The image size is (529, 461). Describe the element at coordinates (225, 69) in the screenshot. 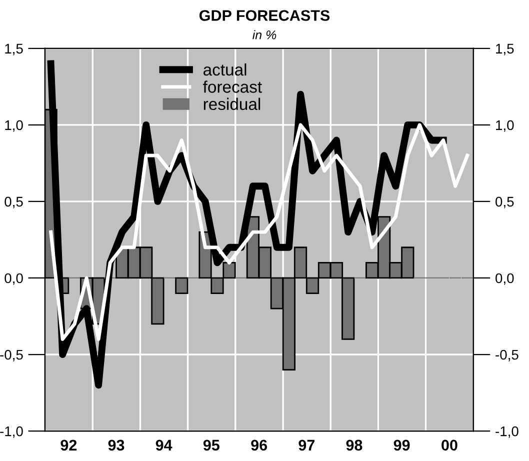

I see `legend-label: actual` at that location.